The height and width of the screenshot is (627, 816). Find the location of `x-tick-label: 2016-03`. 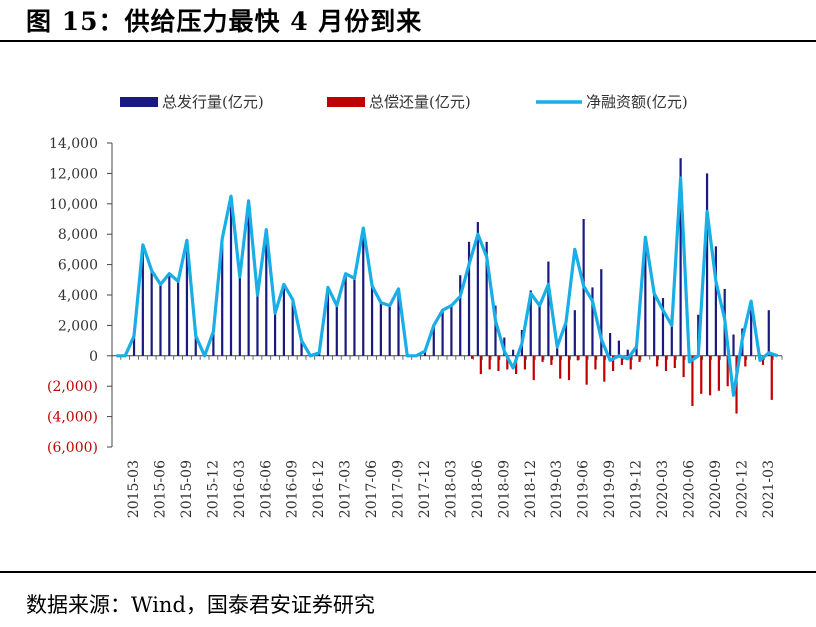

x-tick-label: 2016-03 is located at coordinates (240, 489).